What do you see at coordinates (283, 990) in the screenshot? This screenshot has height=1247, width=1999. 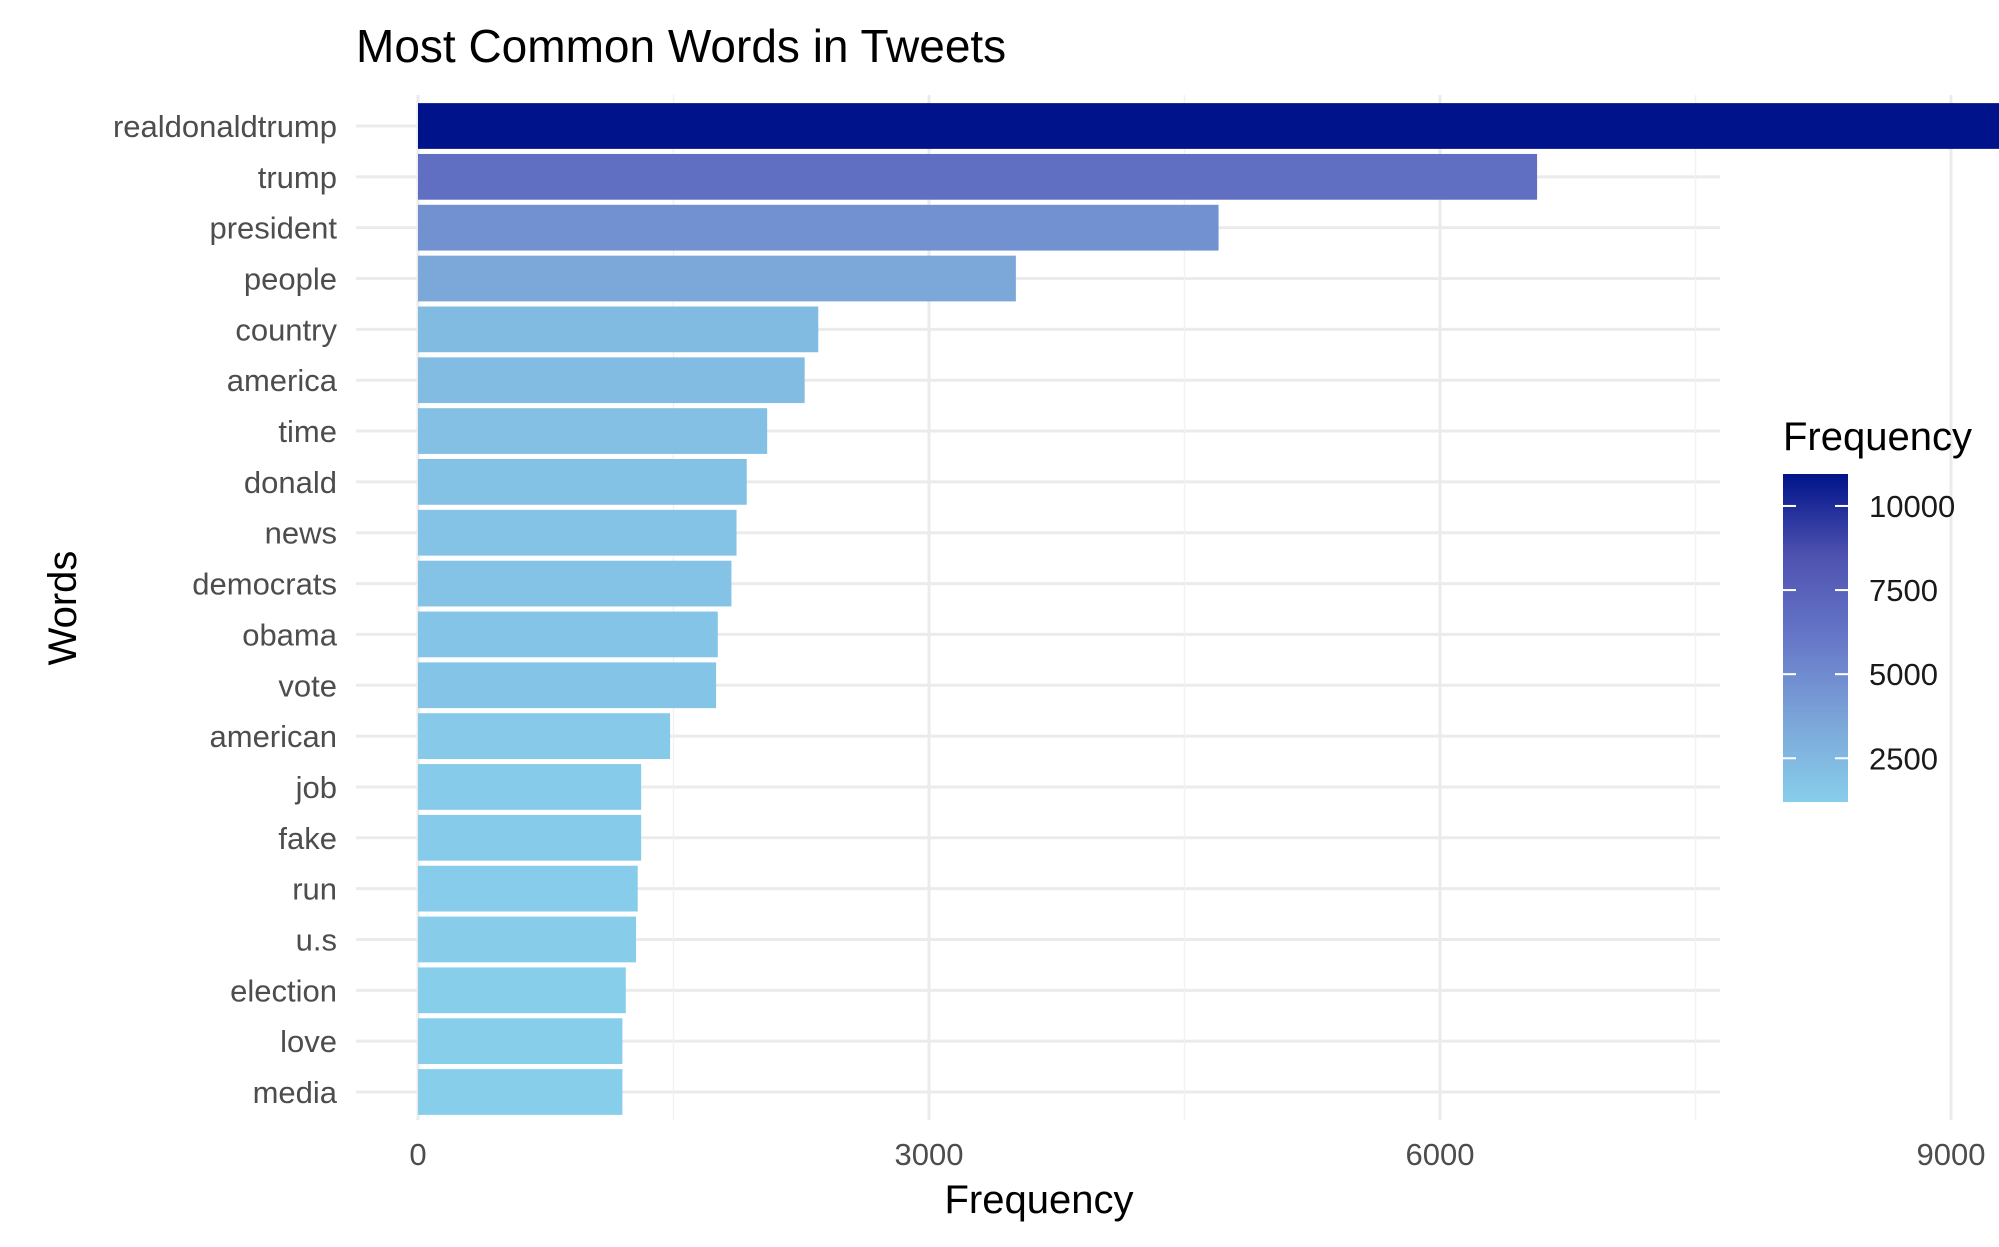 I see `y-tick-label: election` at bounding box center [283, 990].